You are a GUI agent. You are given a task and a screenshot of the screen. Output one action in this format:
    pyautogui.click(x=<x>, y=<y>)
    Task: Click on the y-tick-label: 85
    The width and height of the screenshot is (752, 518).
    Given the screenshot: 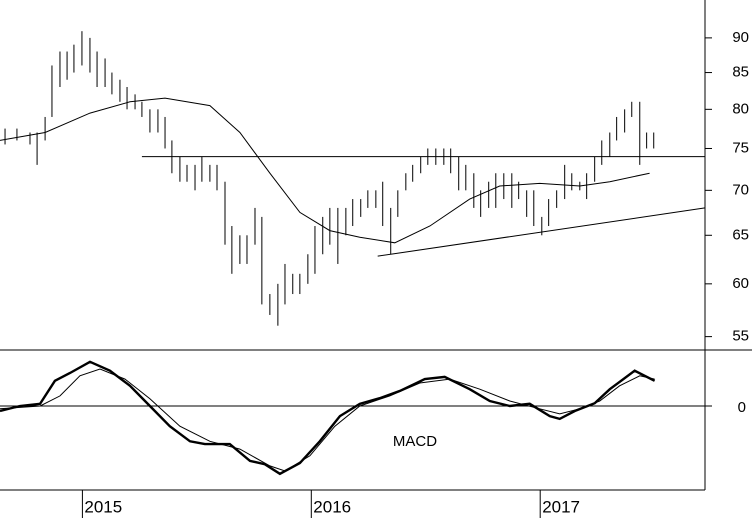 What is the action you would take?
    pyautogui.click(x=740, y=72)
    